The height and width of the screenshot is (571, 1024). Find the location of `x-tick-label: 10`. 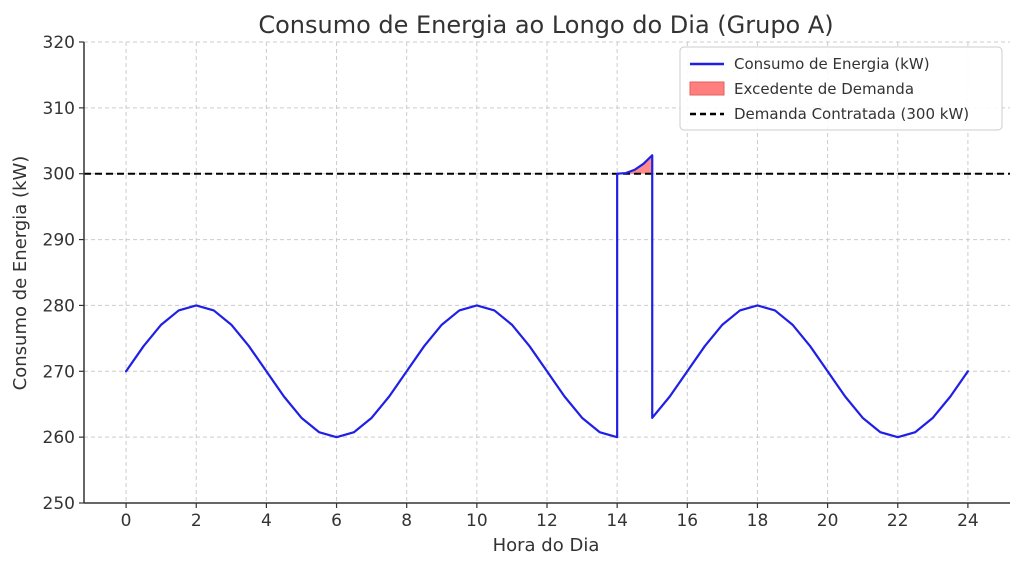

x-tick-label: 10 is located at coordinates (477, 521).